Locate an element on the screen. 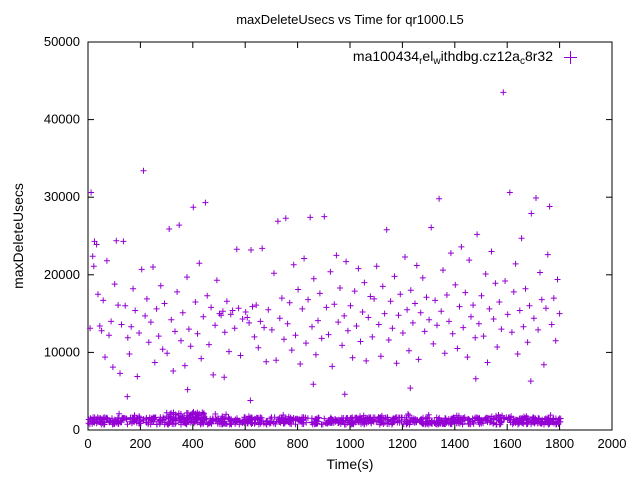 The height and width of the screenshot is (480, 640). legend-label: ma100434relwithdbg.cz12ac8r32 is located at coordinates (452, 57).